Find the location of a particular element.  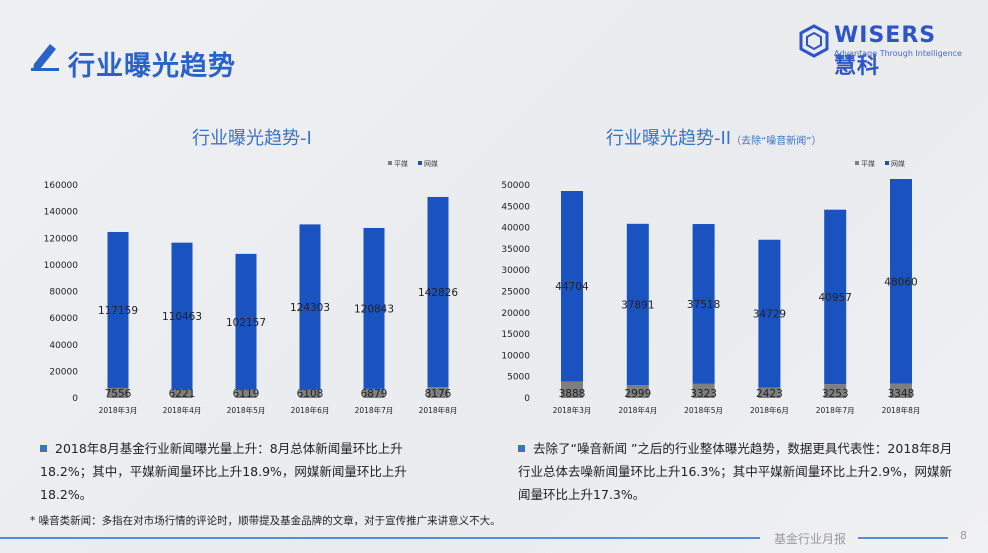

data-label: 44704 is located at coordinates (572, 287).